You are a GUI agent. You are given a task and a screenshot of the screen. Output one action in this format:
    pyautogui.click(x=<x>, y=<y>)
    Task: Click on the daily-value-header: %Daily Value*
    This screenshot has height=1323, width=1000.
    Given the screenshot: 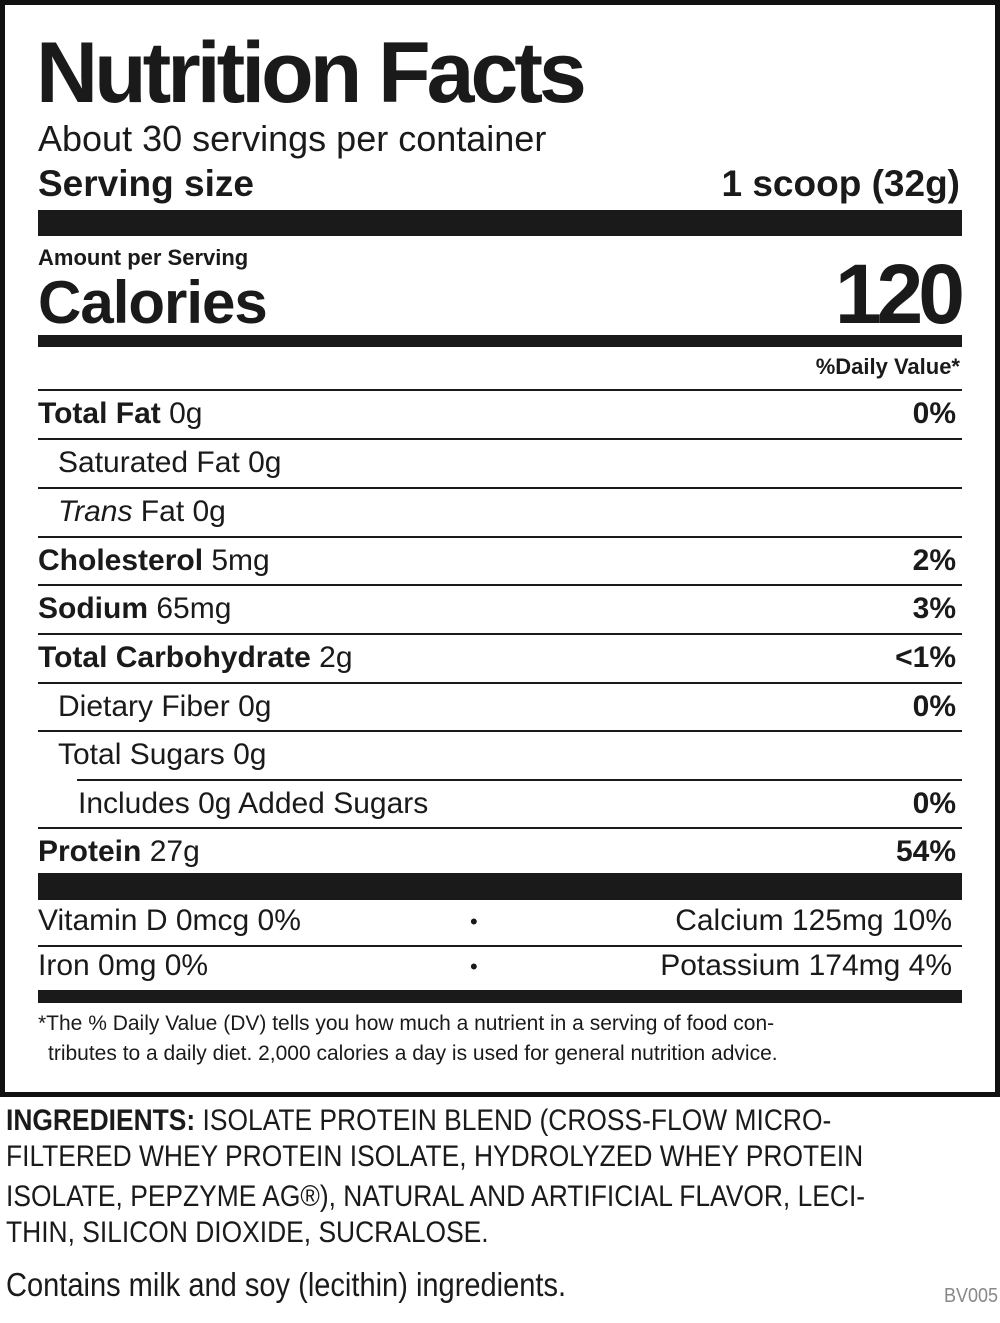 What is the action you would take?
    pyautogui.click(x=887, y=366)
    